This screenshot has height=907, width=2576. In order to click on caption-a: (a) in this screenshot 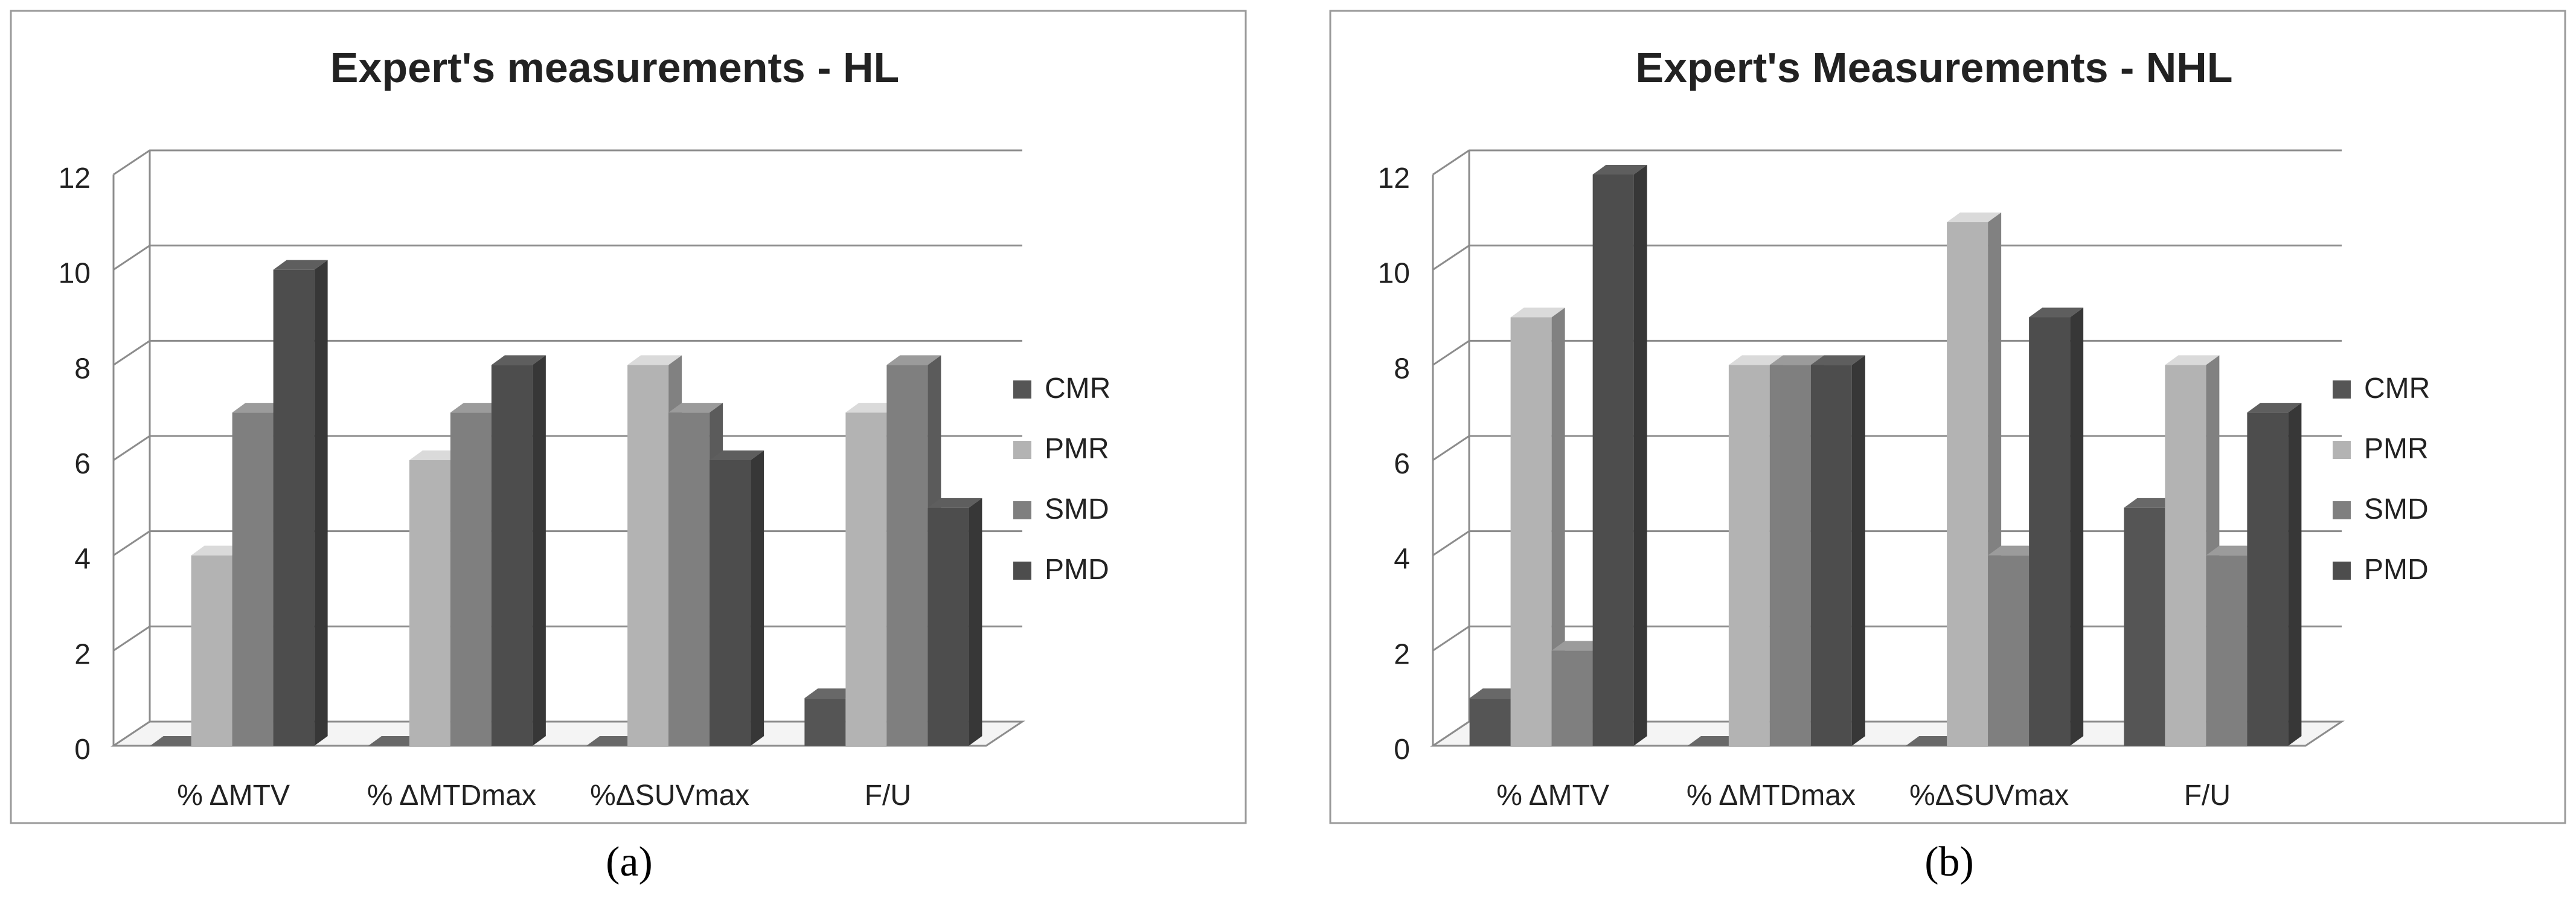, I will do `click(629, 862)`.